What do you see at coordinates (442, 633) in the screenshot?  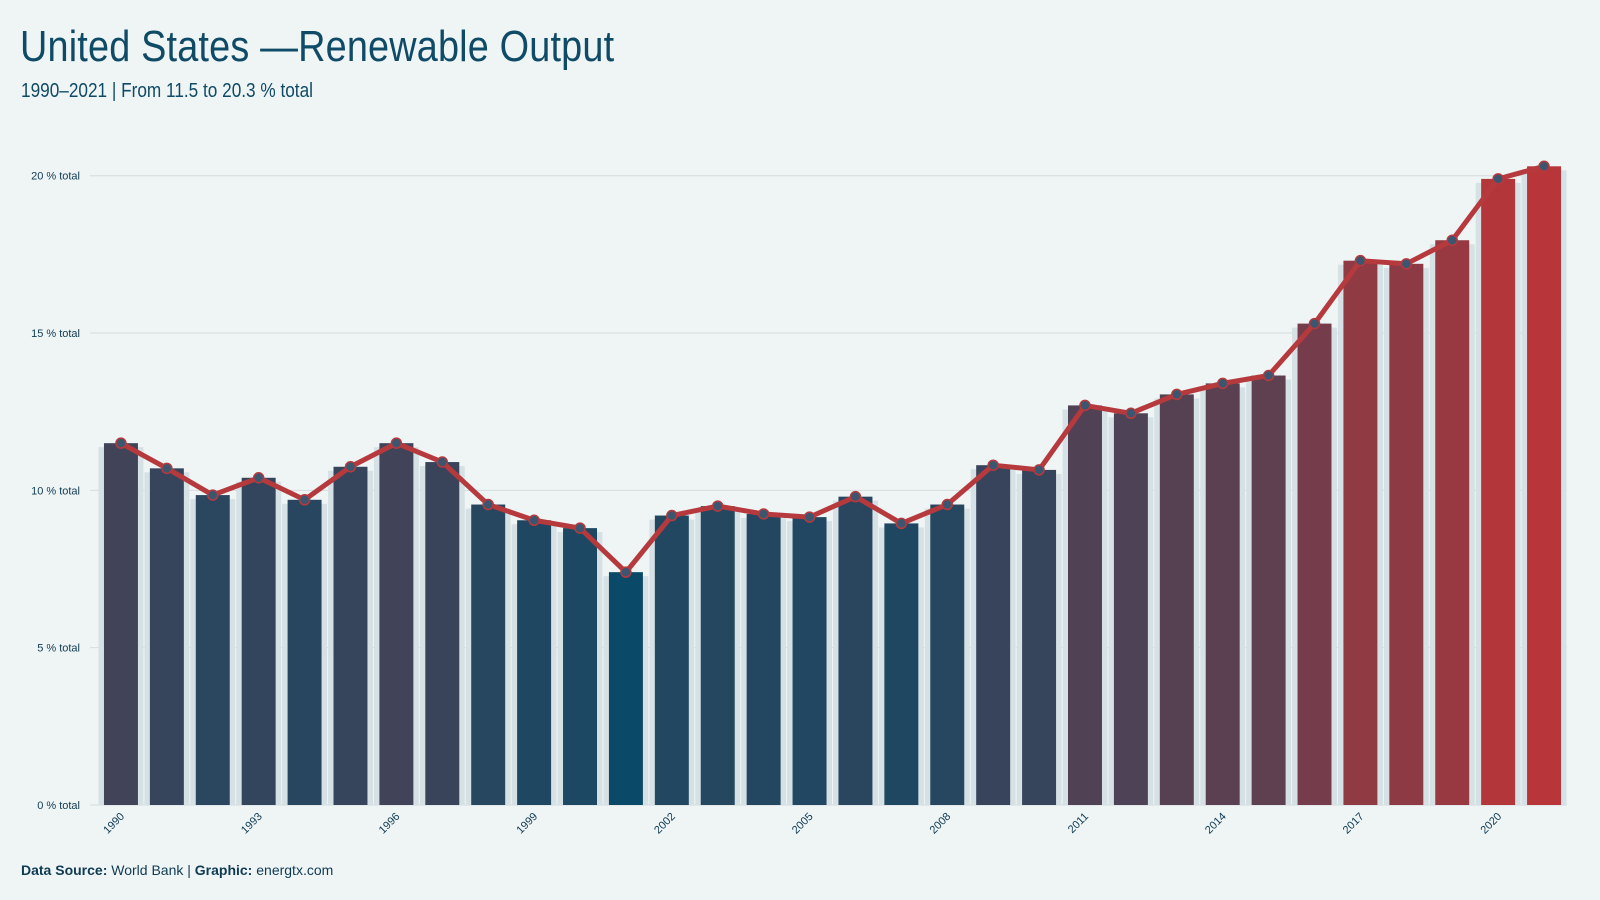 I see `bar-1997` at bounding box center [442, 633].